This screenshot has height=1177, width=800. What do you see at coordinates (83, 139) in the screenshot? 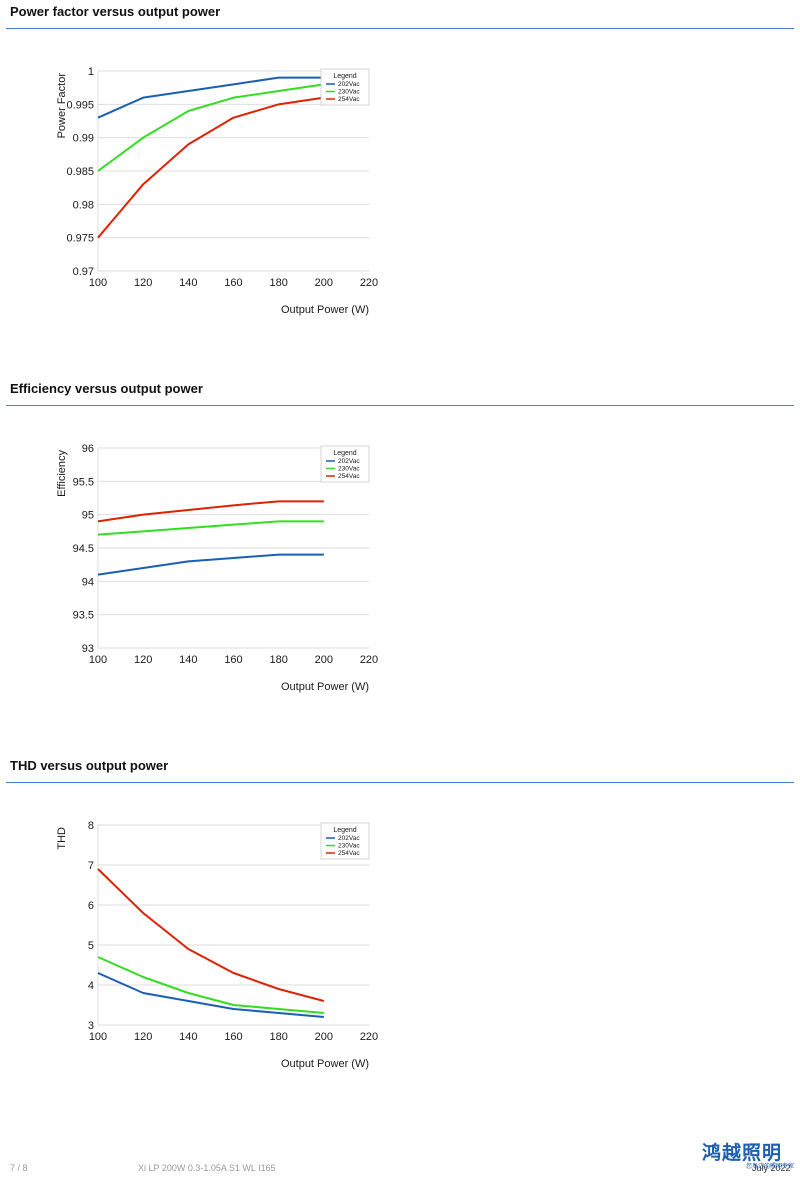
I see `y-tick-label: 0.99` at bounding box center [83, 139].